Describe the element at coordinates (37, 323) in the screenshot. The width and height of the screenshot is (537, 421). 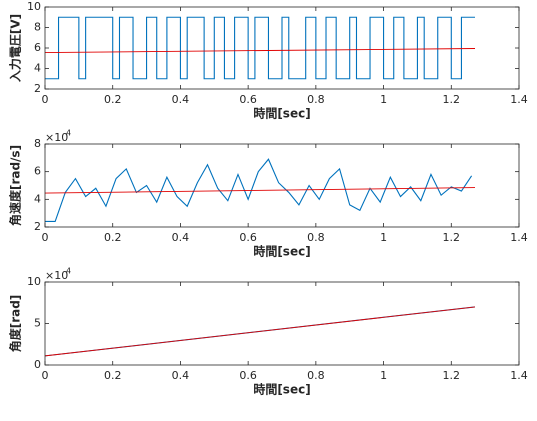
I see `y-tick-label: 5` at that location.